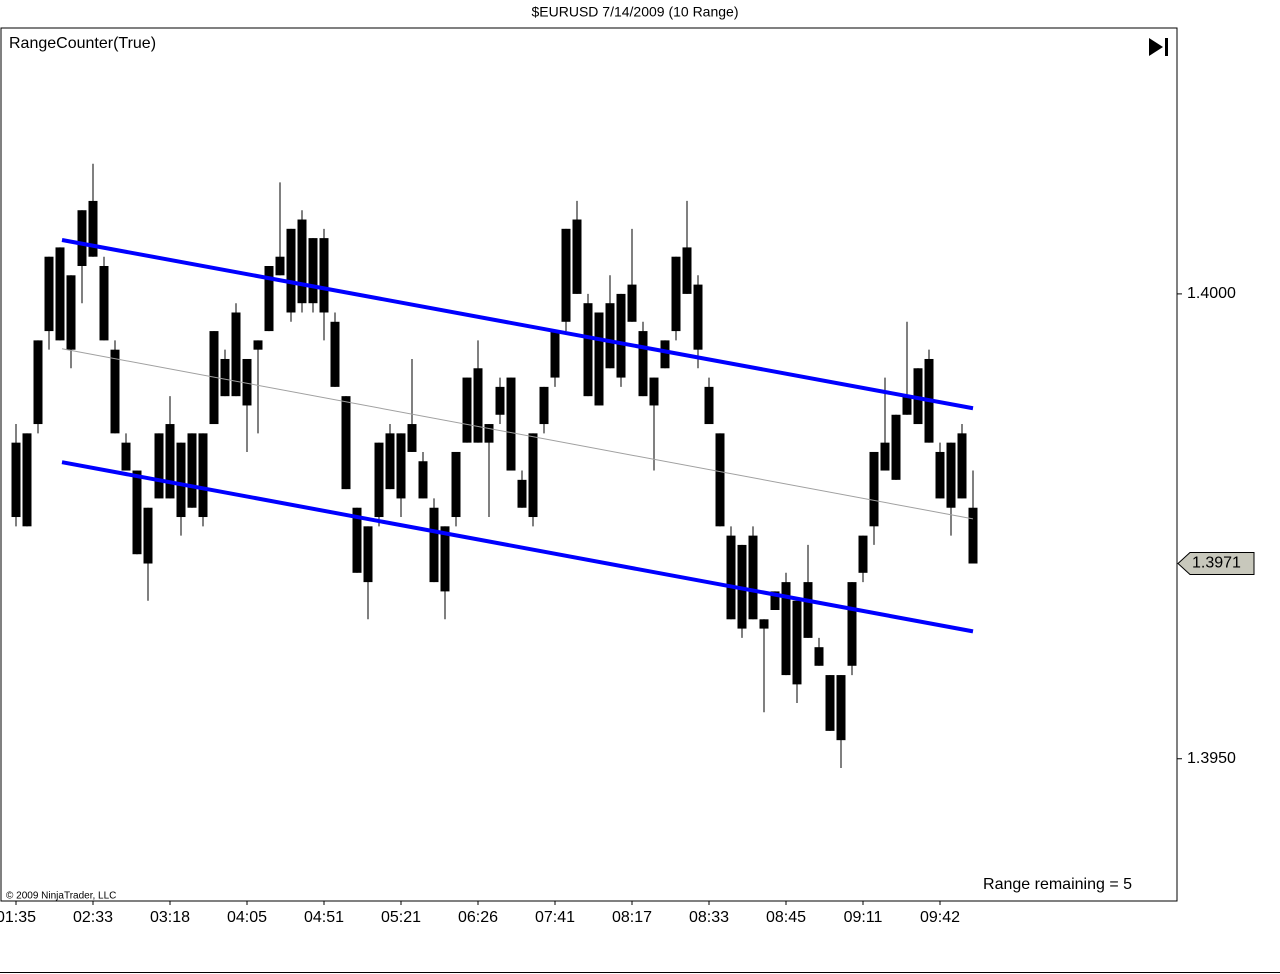  Describe the element at coordinates (478, 917) in the screenshot. I see `x-tick-label: 06:26` at that location.